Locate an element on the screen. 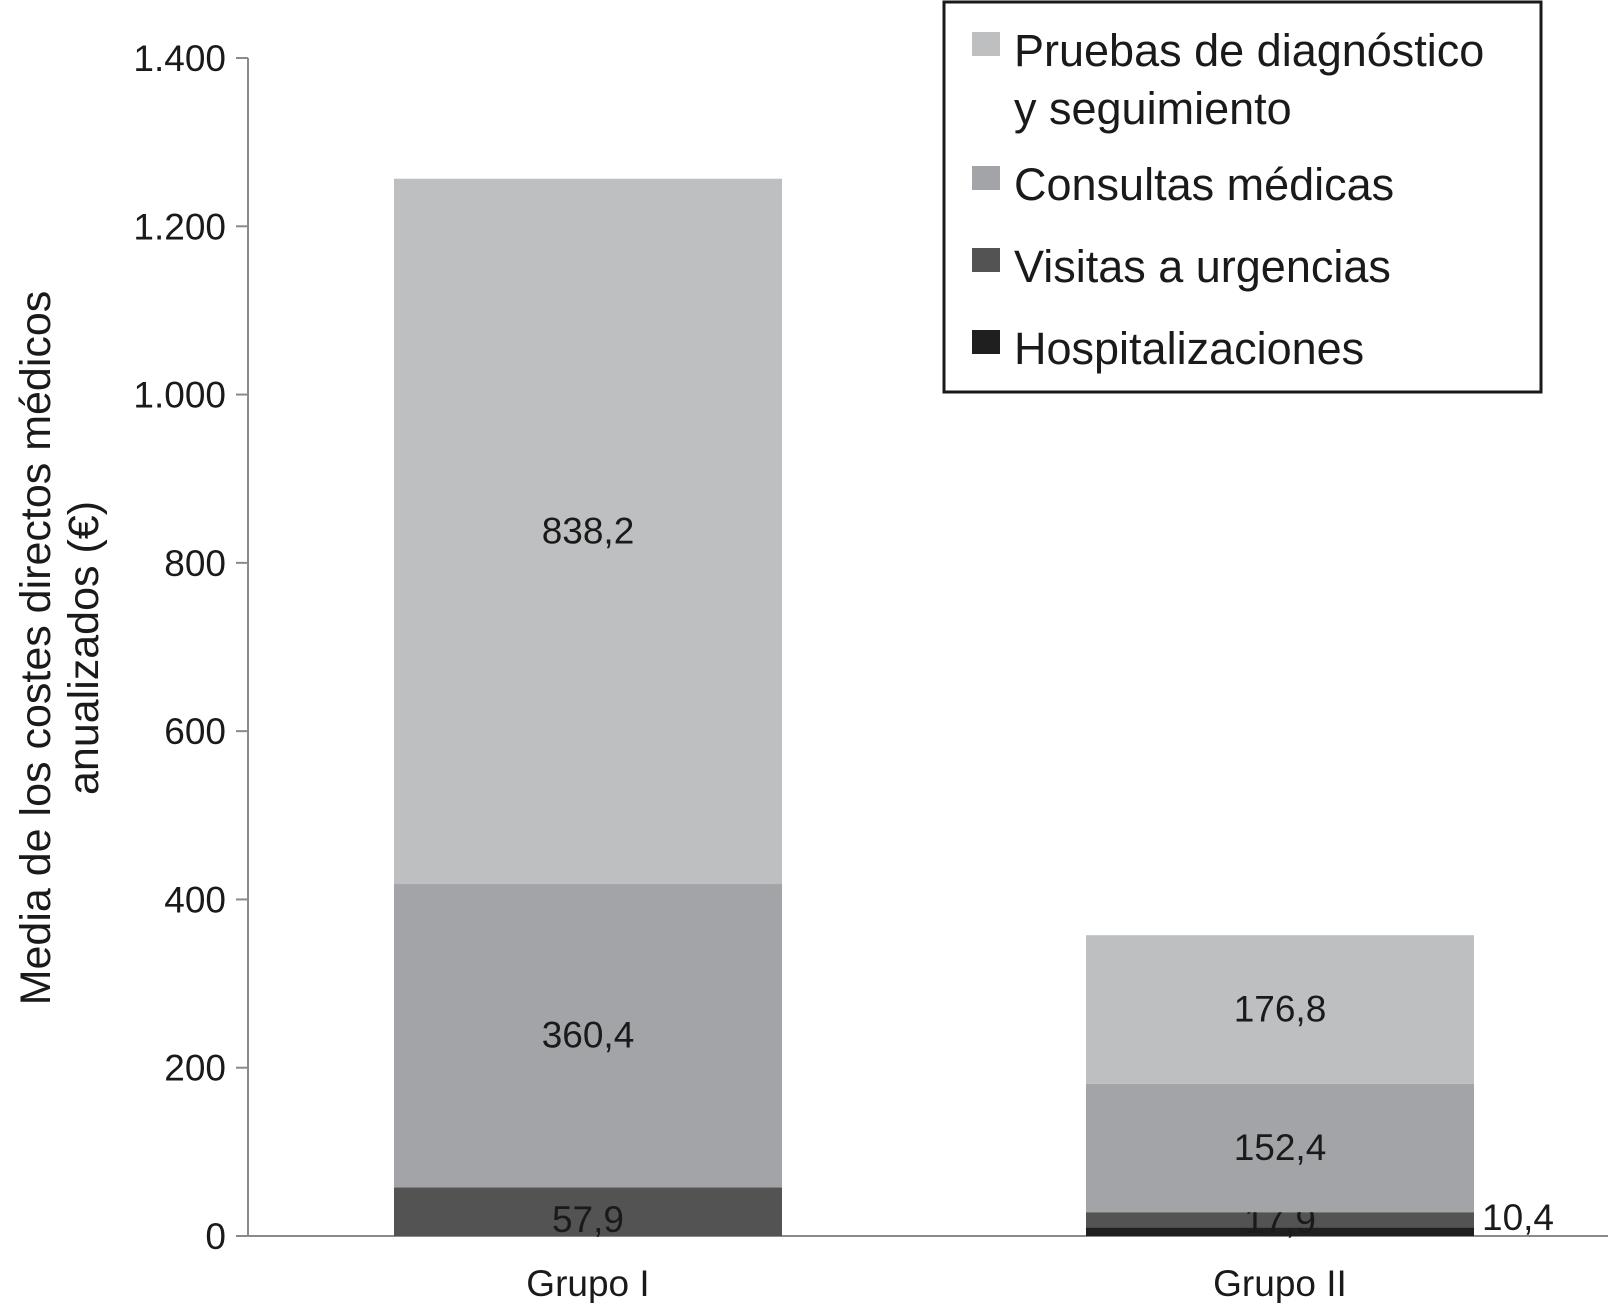 The width and height of the screenshot is (1613, 1308). y-tick-label: 200 is located at coordinates (195, 1068).